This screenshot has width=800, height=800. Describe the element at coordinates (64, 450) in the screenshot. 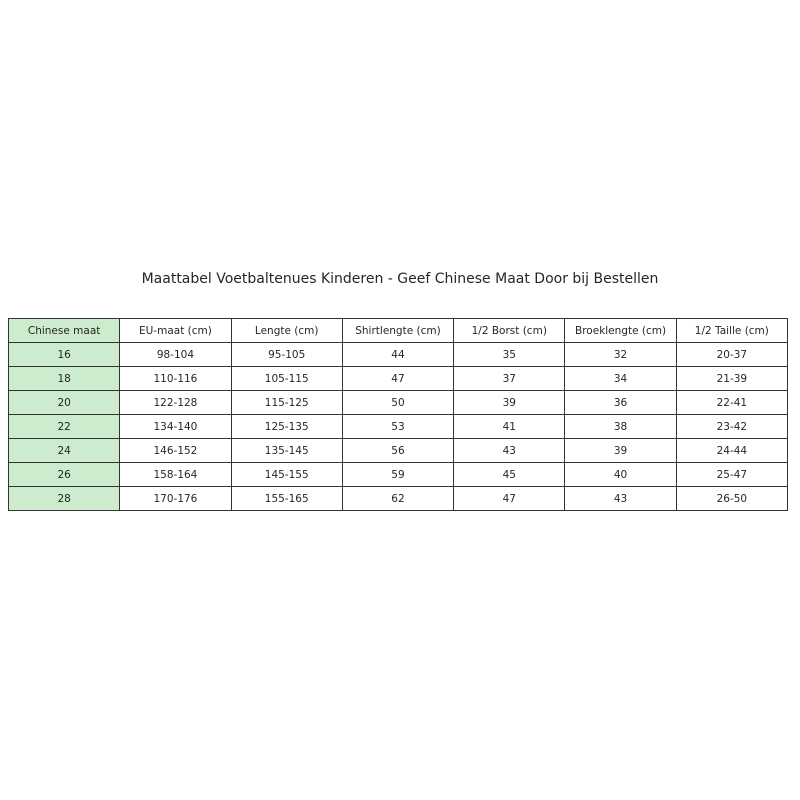

I see `table-cell: 24` at that location.